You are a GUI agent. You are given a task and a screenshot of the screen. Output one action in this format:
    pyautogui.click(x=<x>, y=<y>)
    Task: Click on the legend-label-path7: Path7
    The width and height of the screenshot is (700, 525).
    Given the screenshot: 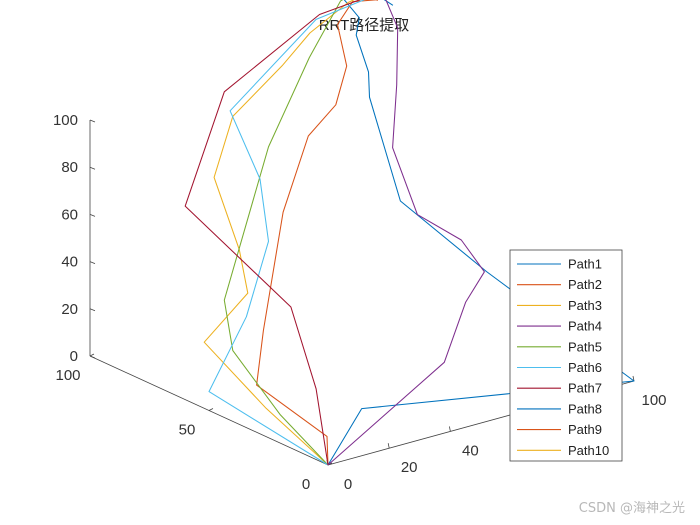 What is the action you would take?
    pyautogui.click(x=585, y=388)
    